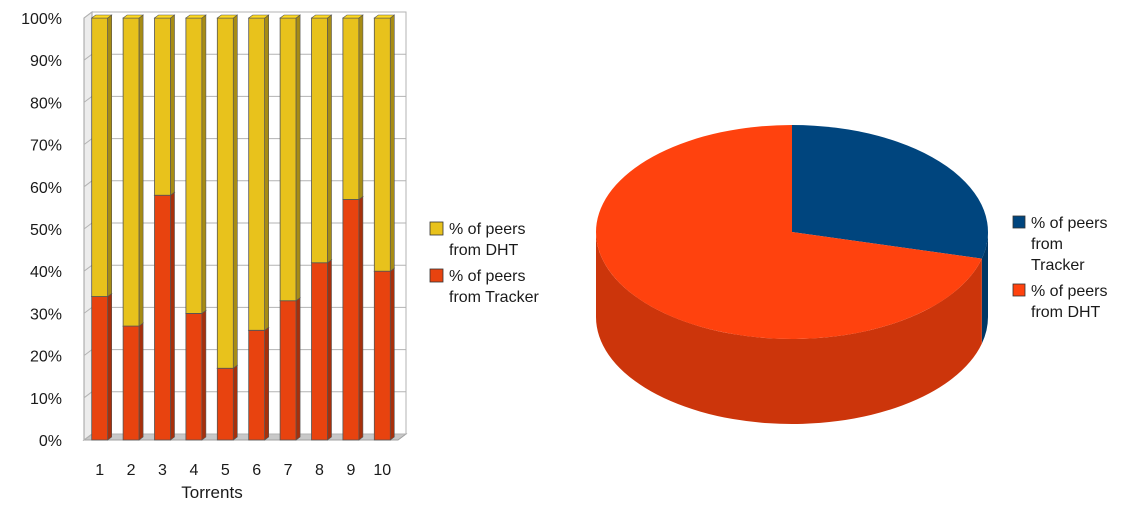 The image size is (1137, 524). What do you see at coordinates (484, 263) in the screenshot?
I see `bar-chart-legend: % of peers from DHT % of peers from Tracker` at bounding box center [484, 263].